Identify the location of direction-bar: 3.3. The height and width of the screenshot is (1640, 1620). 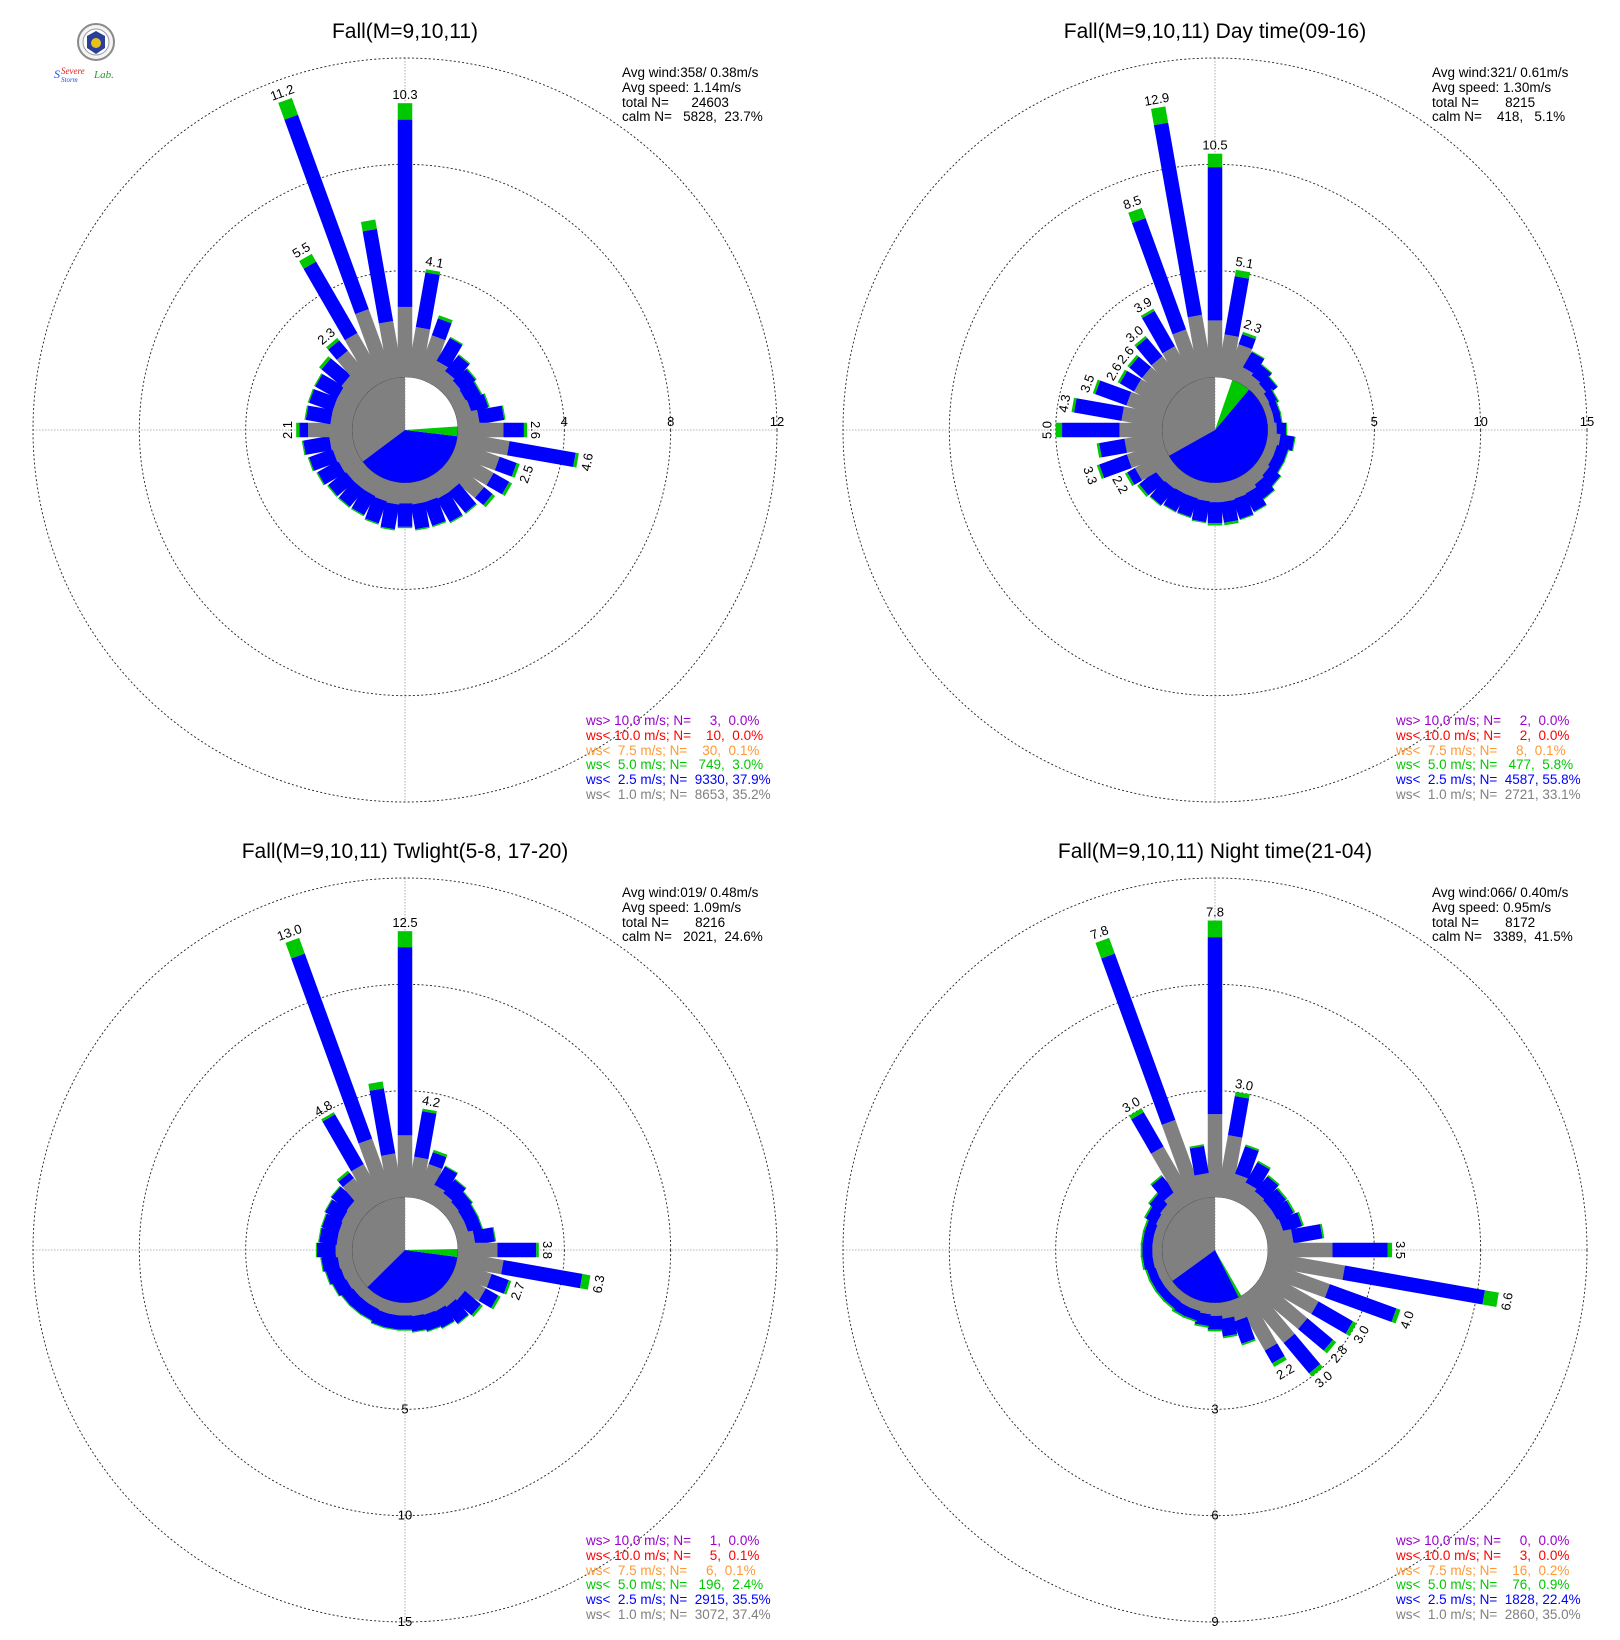
(1124, 463).